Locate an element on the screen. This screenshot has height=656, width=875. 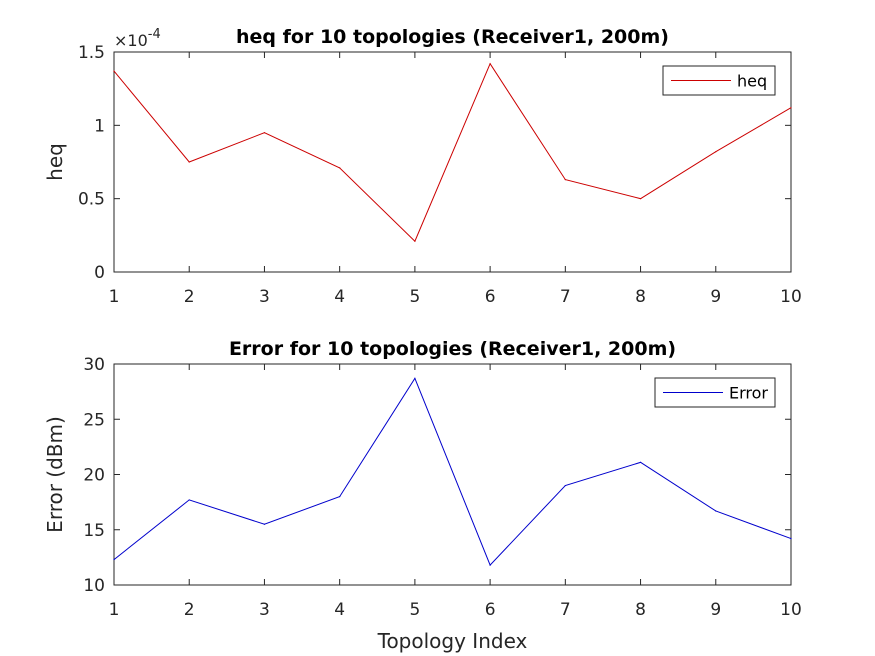
y-exponent-power: -4 is located at coordinates (154, 34).